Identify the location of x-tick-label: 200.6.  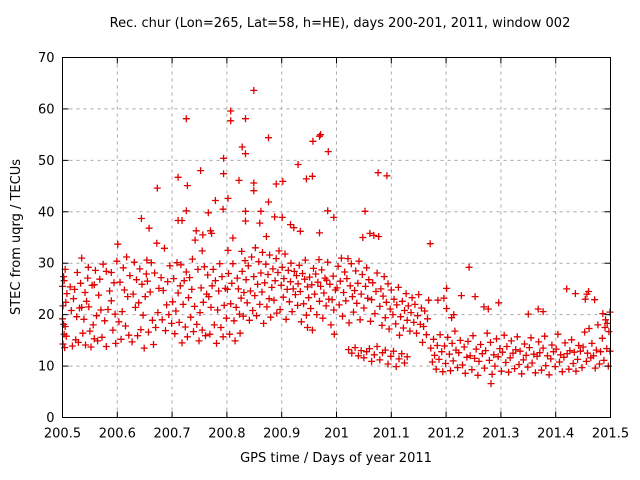
(117, 434).